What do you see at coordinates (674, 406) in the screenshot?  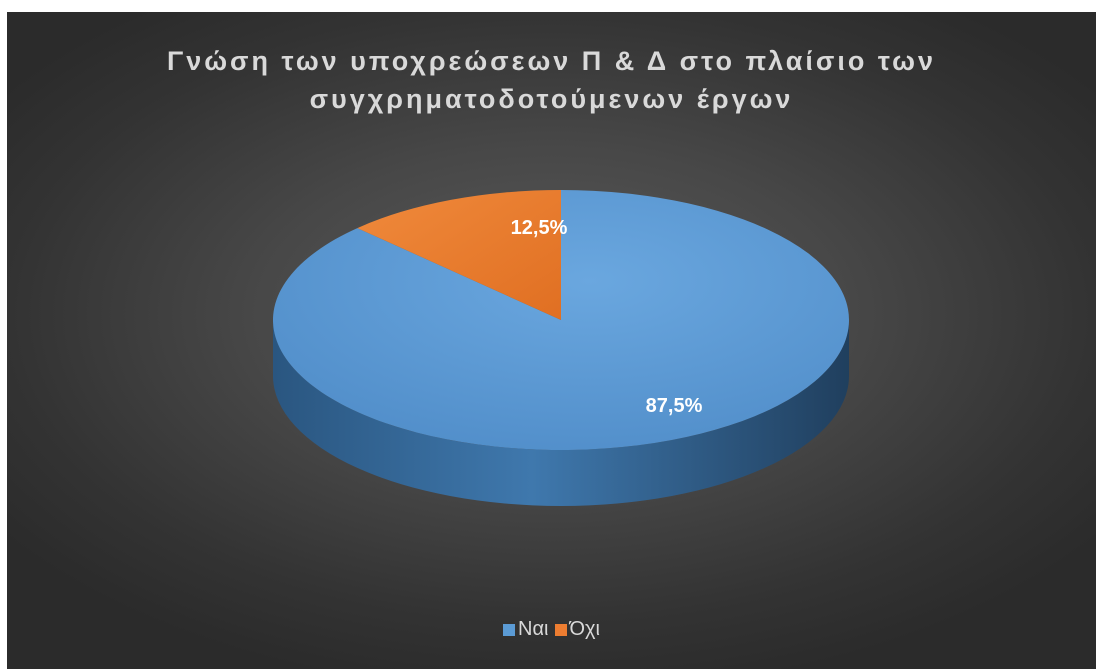 I see `data-label-nai: 87,5%` at bounding box center [674, 406].